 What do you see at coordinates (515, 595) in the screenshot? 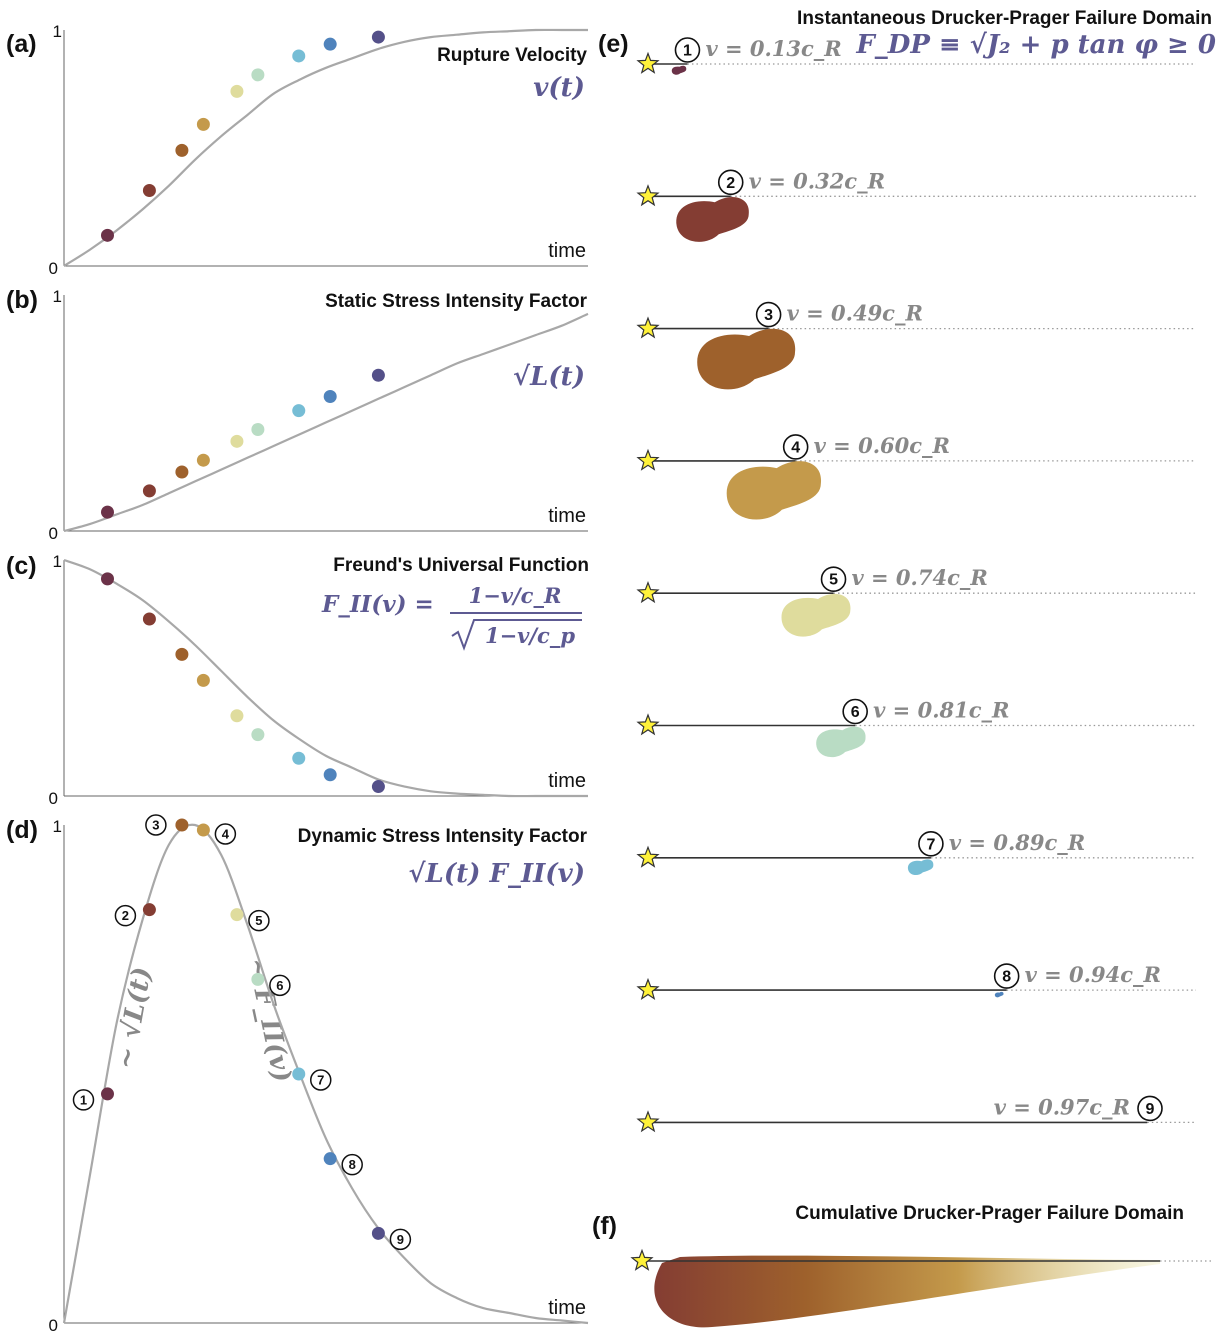
I see `formula-numerator: 1−v/c_R` at bounding box center [515, 595].